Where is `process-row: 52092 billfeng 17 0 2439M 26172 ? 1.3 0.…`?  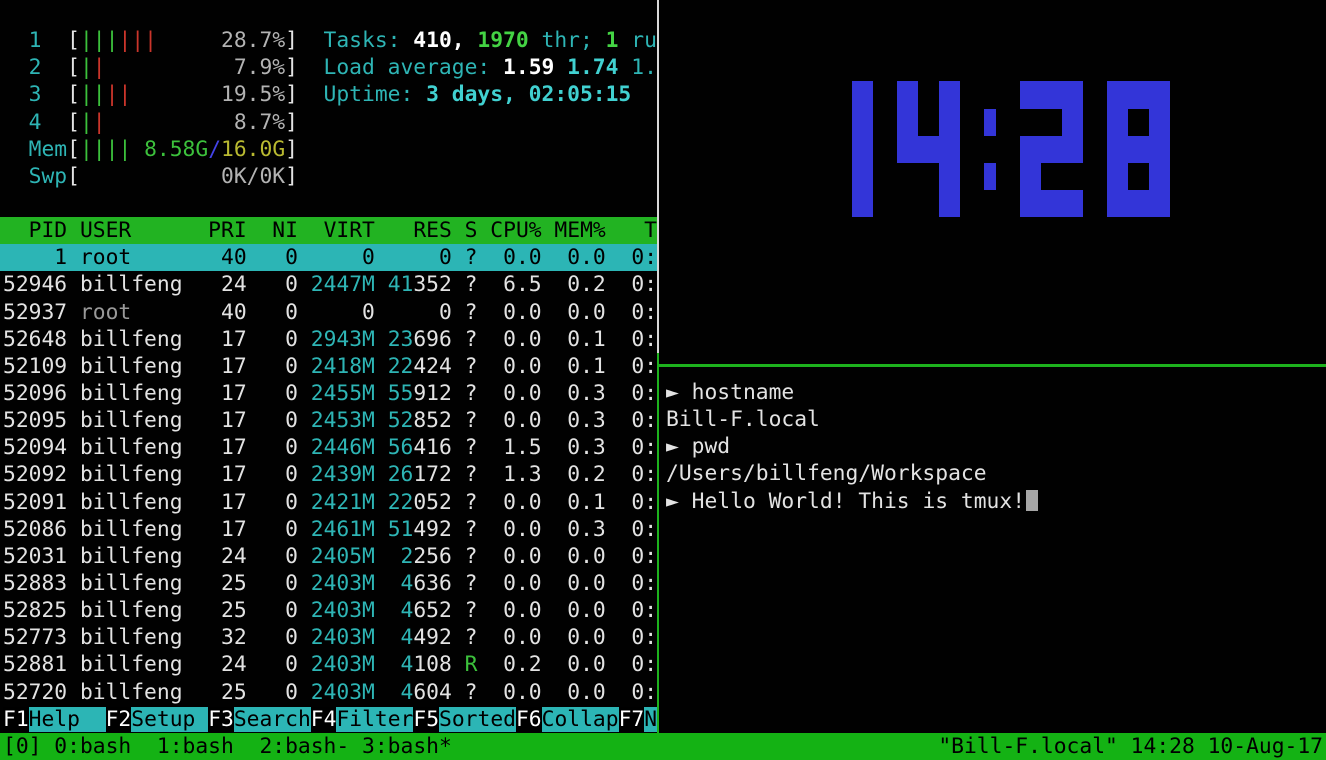 process-row: 52092 billfeng 17 0 2439M 26172 ? 1.3 0.… is located at coordinates (328, 474).